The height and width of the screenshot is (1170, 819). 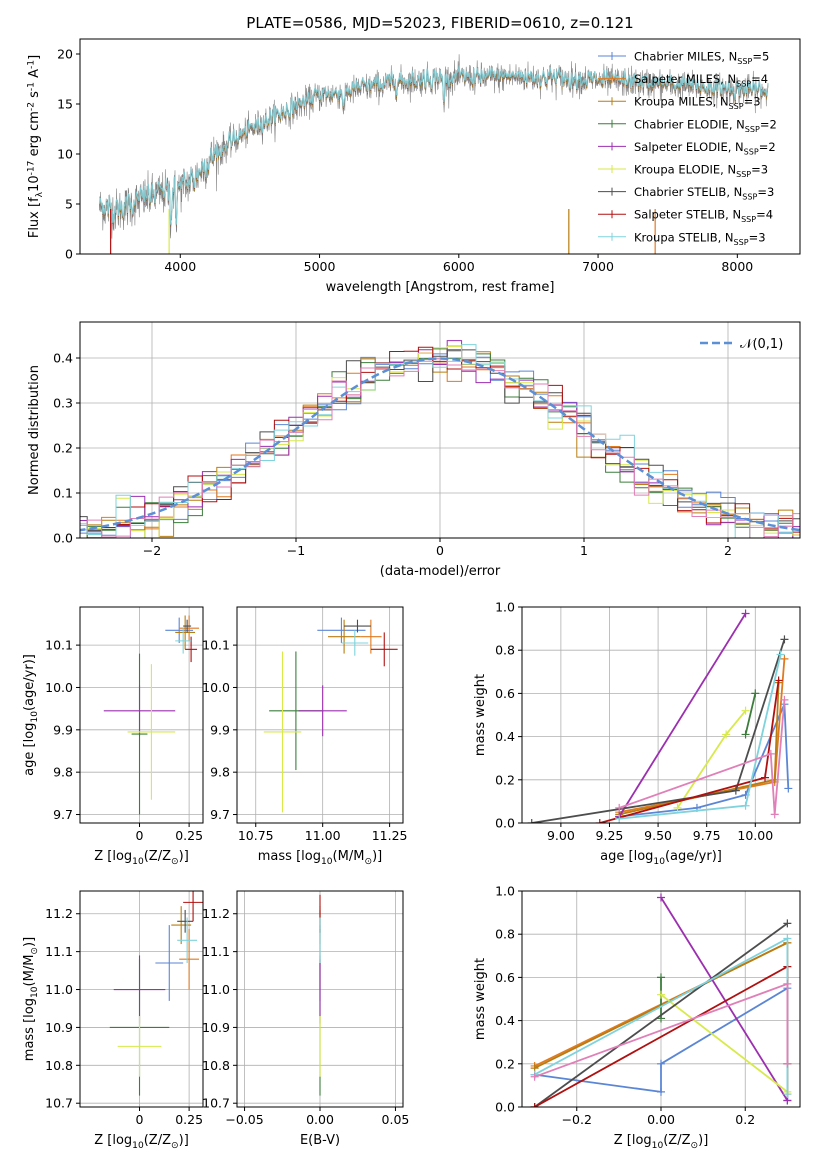 What do you see at coordinates (737, 266) in the screenshot?
I see `x-tick-label: 8000` at bounding box center [737, 266].